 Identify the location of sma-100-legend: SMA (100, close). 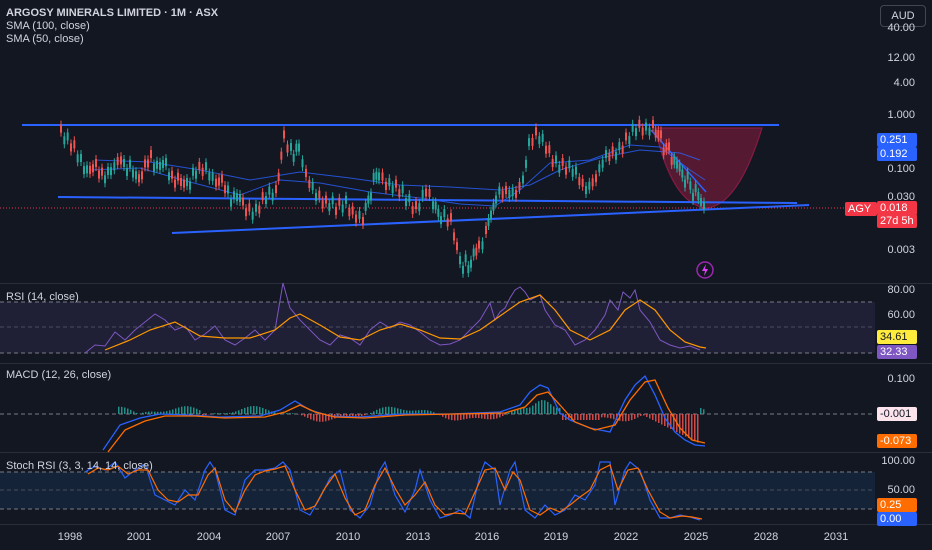
(48, 26).